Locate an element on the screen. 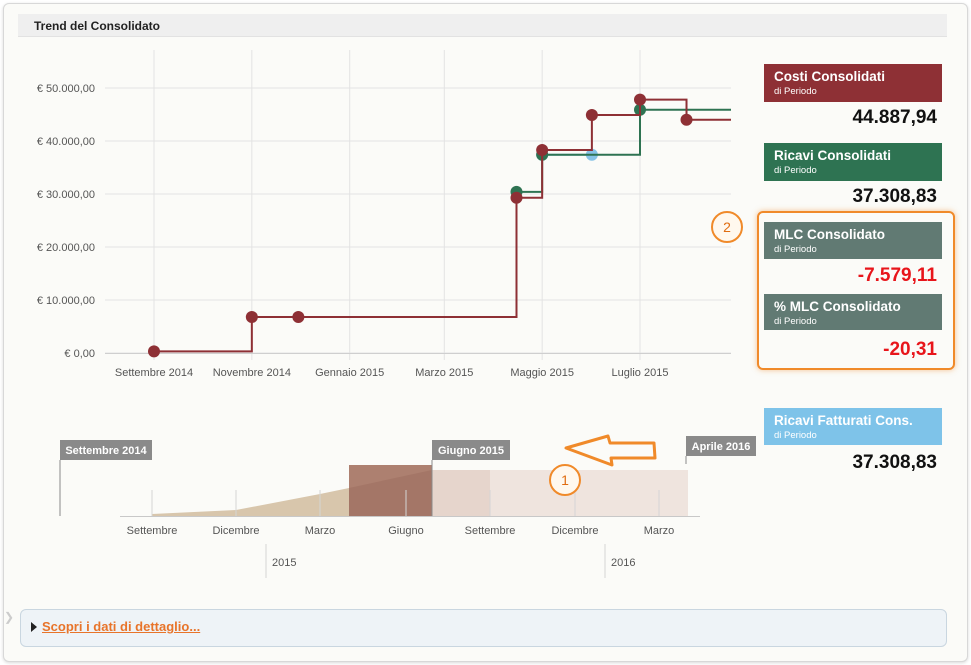  kpi-costi-header: Costi Consolidati di Periodo is located at coordinates (853, 83).